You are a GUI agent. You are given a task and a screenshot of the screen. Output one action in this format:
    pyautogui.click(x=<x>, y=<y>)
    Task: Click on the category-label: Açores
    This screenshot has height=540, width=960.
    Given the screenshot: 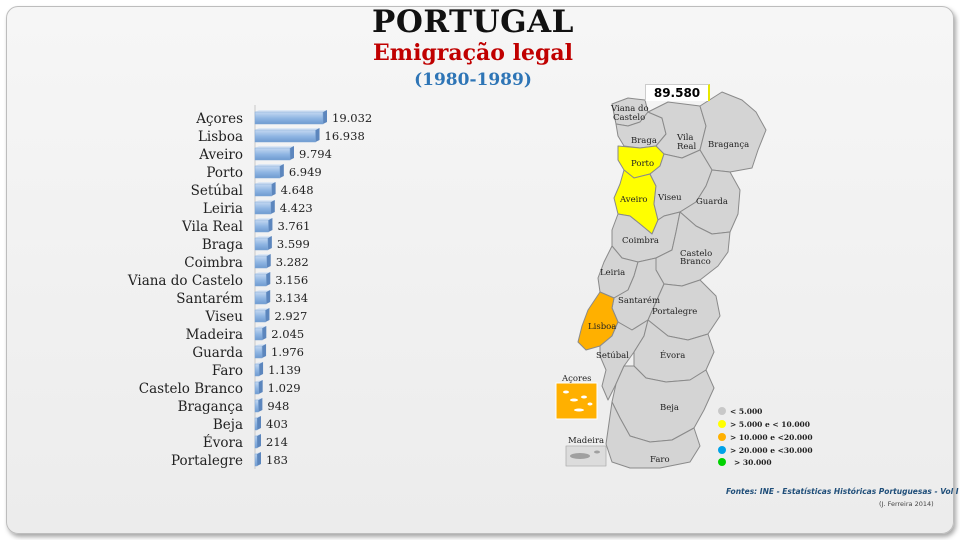 What is the action you would take?
    pyautogui.click(x=219, y=119)
    